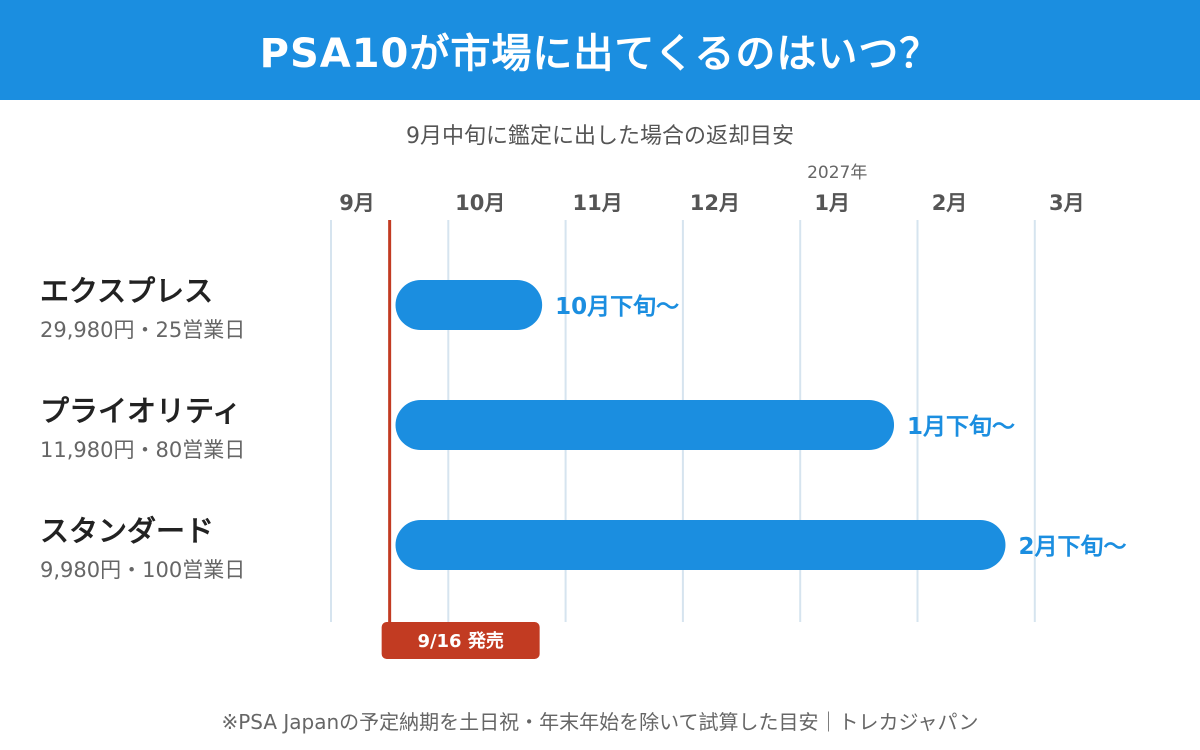 This screenshot has height=750, width=1200. I want to click on x-tick-label: 1月, so click(832, 203).